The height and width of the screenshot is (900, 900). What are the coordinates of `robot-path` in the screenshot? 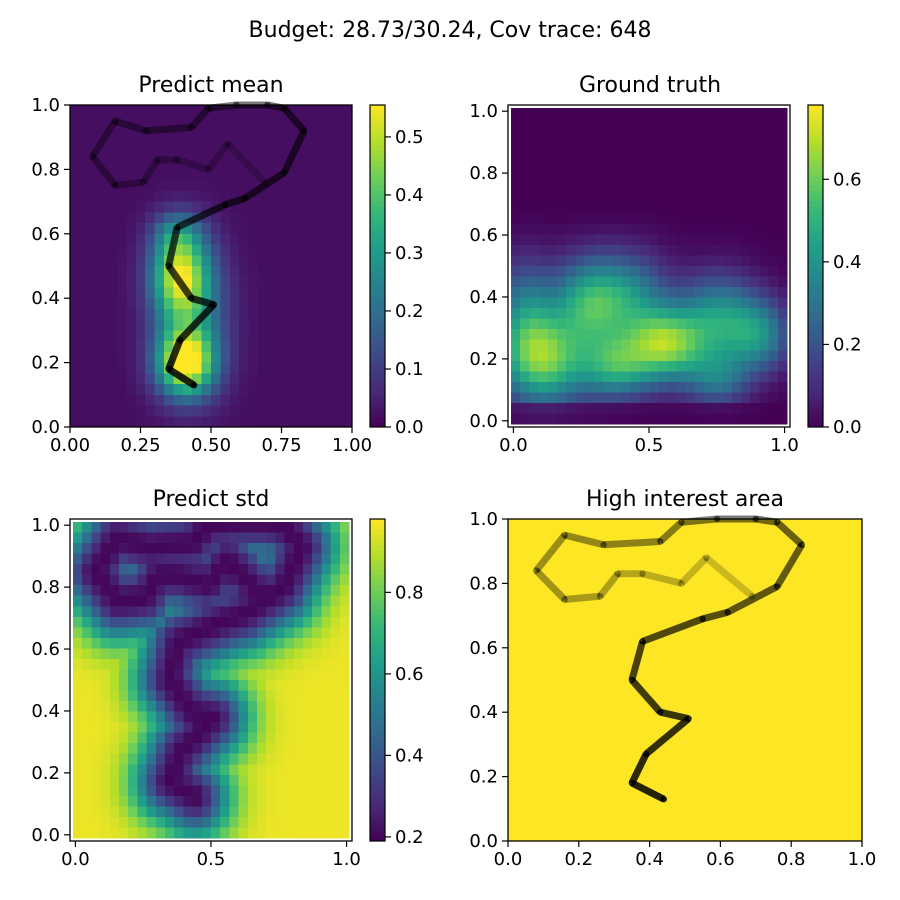 It's located at (669, 659).